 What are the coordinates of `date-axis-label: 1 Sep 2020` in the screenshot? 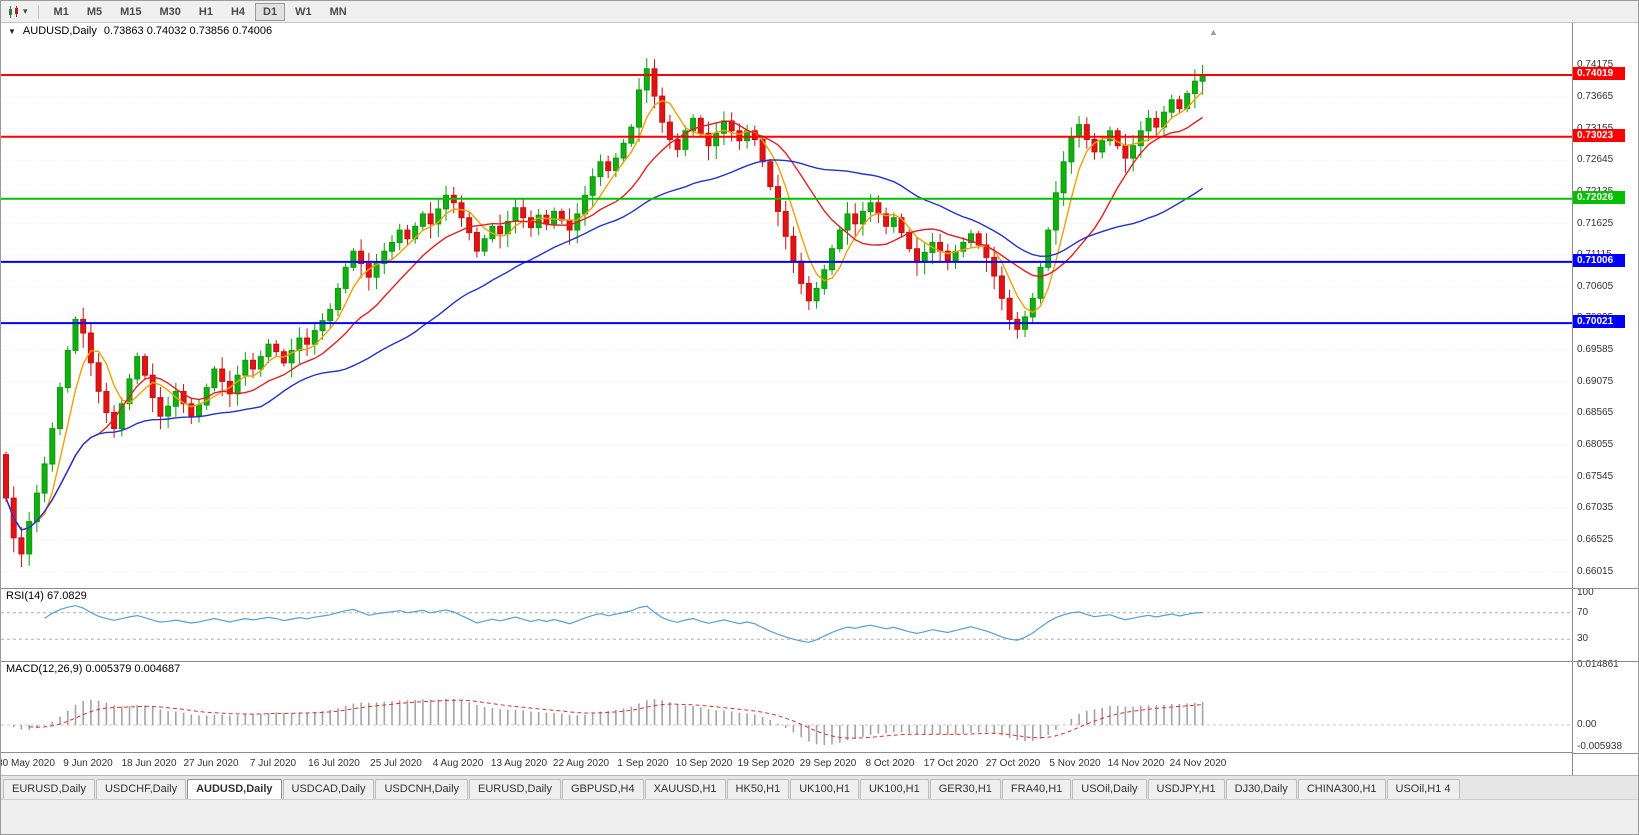 It's located at (643, 763).